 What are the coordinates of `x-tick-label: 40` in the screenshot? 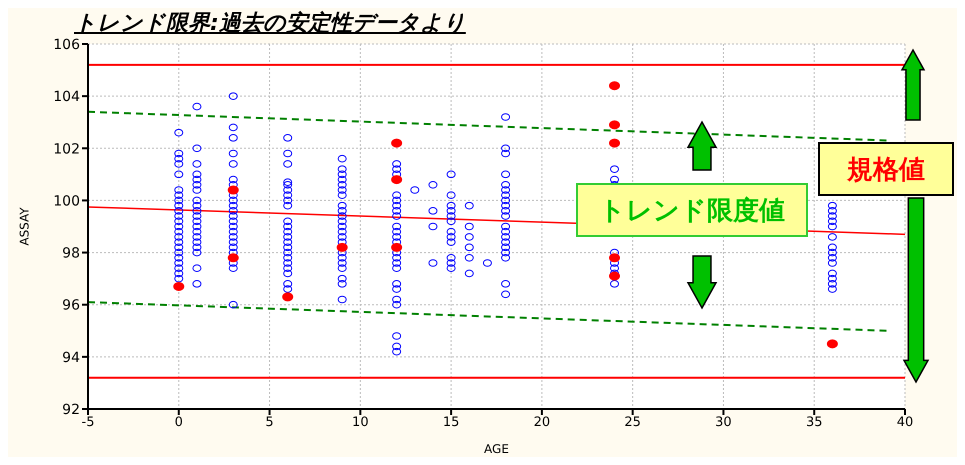 It's located at (905, 422).